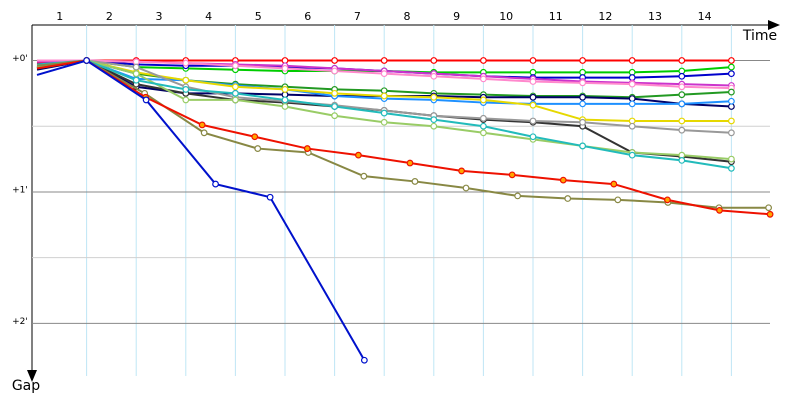 This screenshot has width=800, height=400. Describe the element at coordinates (208, 16) in the screenshot. I see `lap-label: 4` at that location.